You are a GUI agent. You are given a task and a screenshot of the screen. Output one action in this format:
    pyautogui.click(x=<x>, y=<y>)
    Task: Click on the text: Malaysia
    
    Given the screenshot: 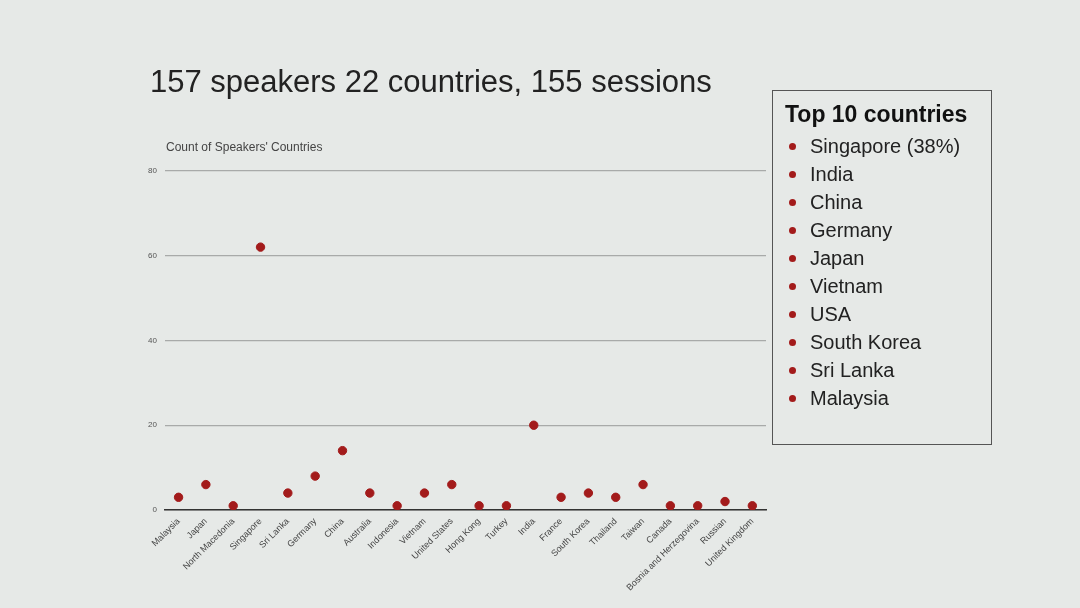 What is the action you would take?
    pyautogui.click(x=849, y=398)
    